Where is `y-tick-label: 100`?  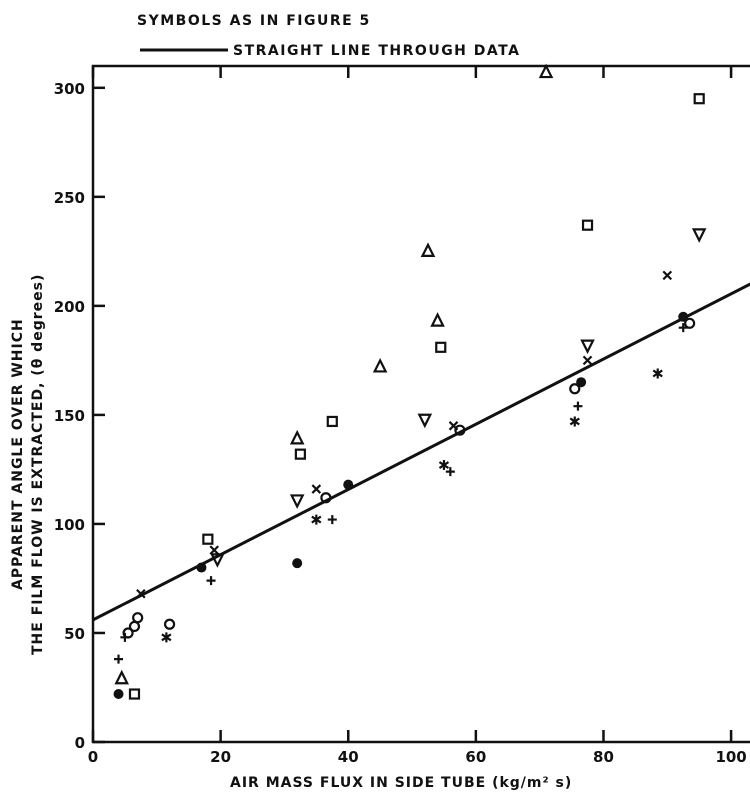 y-tick-label: 100 is located at coordinates (69, 525).